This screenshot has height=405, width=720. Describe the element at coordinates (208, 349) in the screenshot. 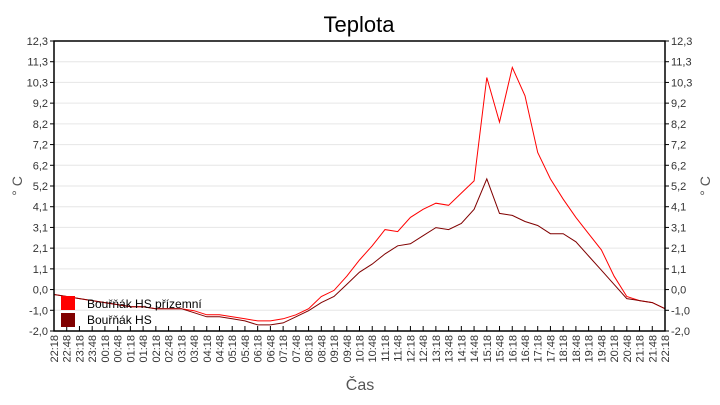

I see `x-tick-label: 04:18` at that location.